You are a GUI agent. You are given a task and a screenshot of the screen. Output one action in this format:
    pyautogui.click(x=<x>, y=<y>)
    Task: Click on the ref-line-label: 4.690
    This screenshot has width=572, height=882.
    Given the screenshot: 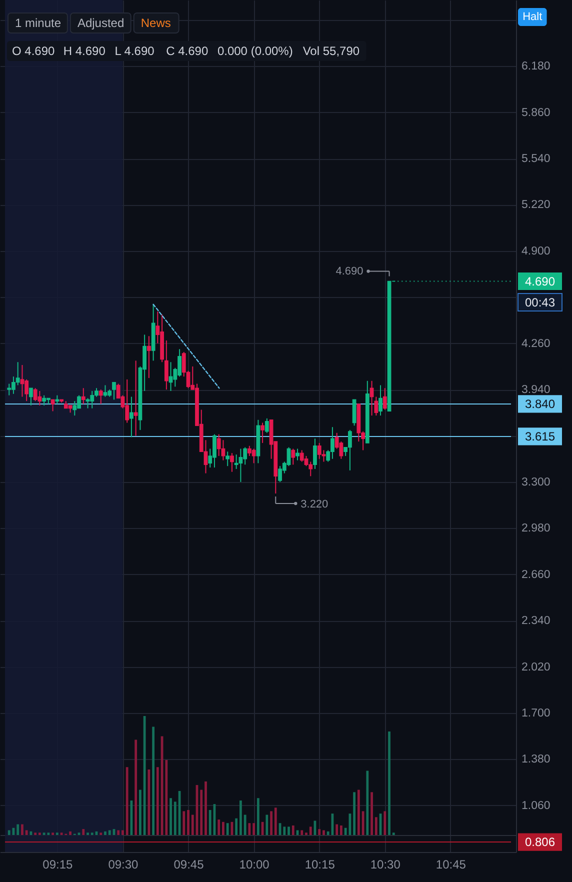 What is the action you would take?
    pyautogui.click(x=540, y=281)
    